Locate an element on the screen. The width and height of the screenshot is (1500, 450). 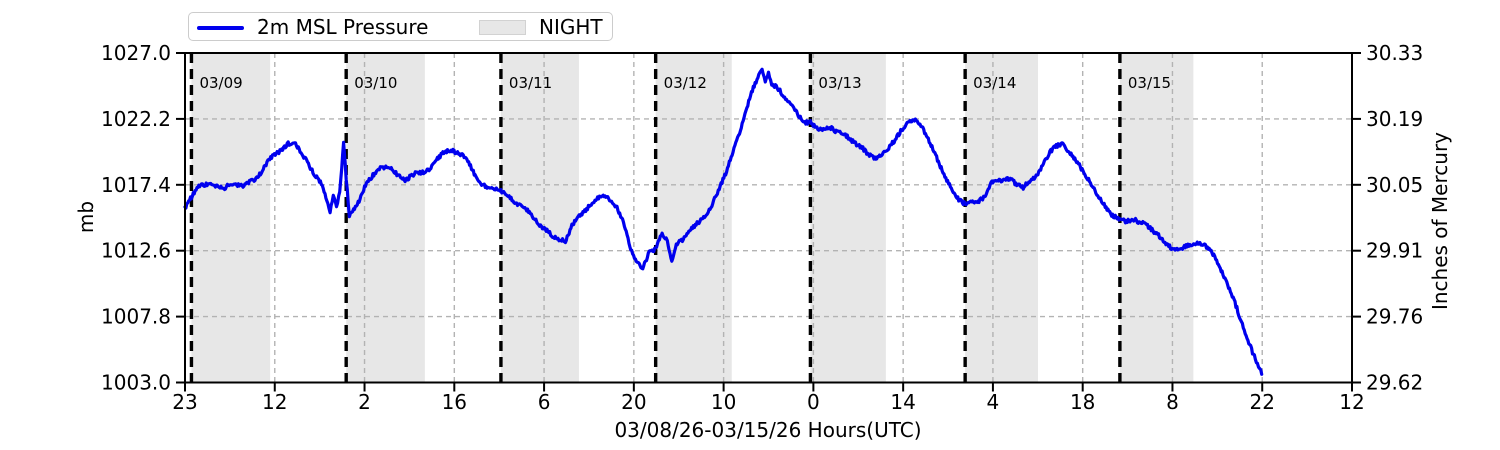
day-label: 03/10 is located at coordinates (375, 83).